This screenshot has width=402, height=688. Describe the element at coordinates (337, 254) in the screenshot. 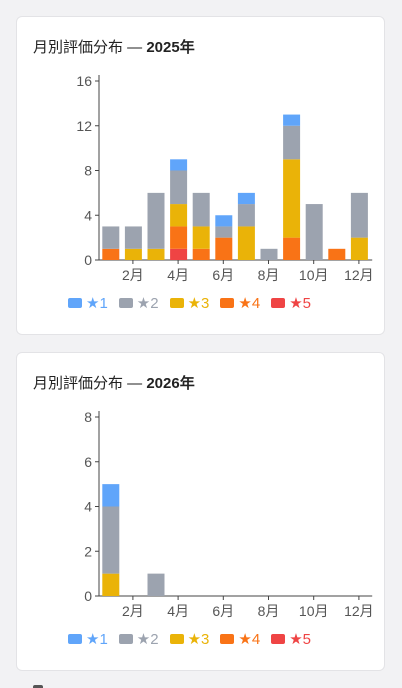

I see `bar-segment-11月-★4` at that location.